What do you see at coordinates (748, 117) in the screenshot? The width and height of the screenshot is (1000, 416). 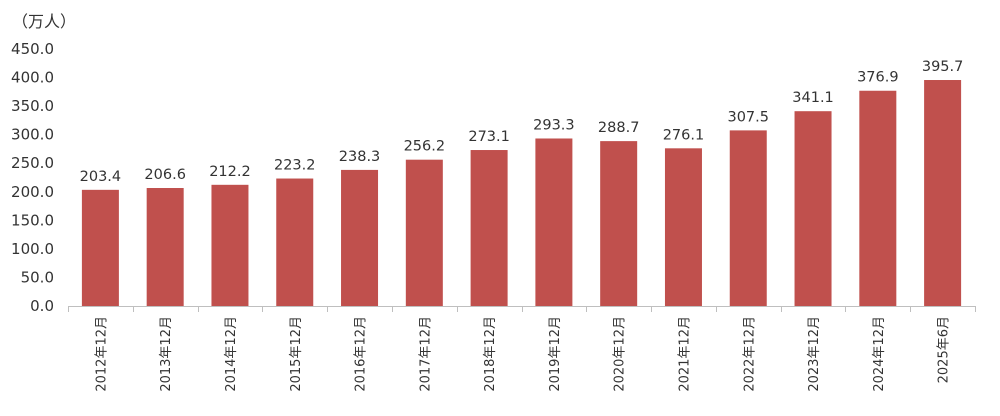 I see `data-label: 307.5` at bounding box center [748, 117].